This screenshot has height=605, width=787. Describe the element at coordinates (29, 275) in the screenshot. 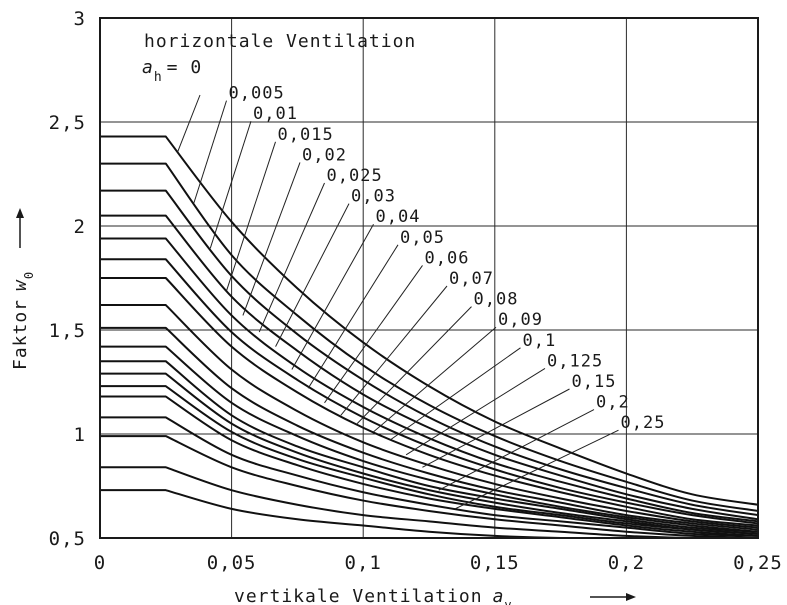

I see `y-axis-subscript: 0` at that location.